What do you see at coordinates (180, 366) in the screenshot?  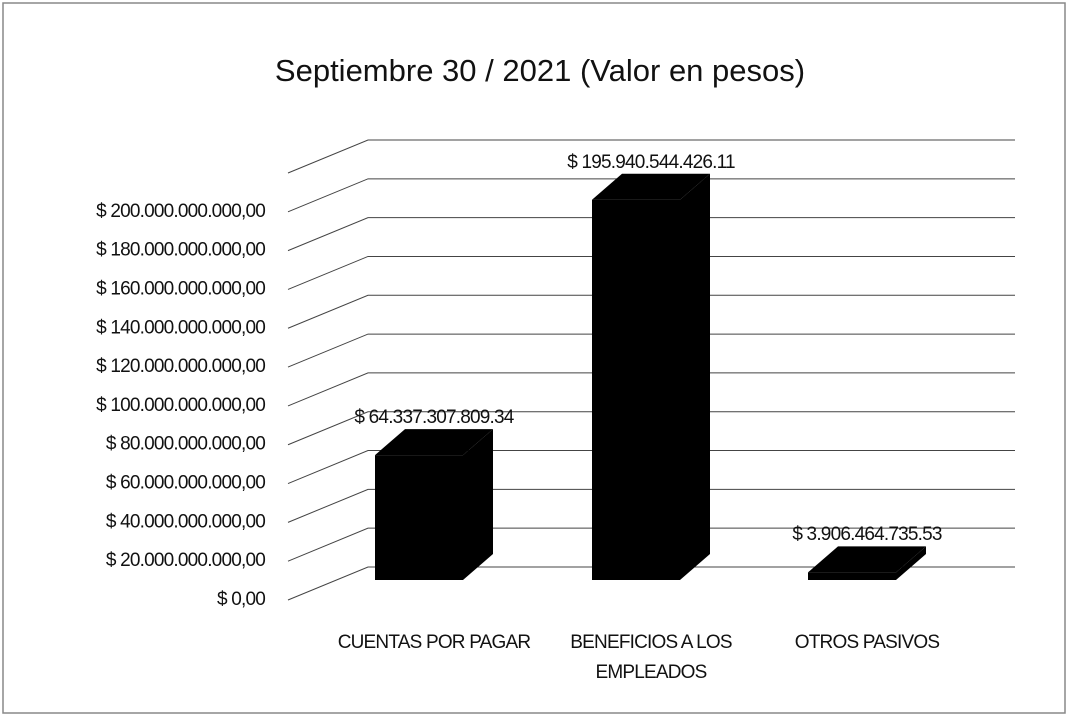 I see `y-tick-label: $ 120.000.000.000,00` at bounding box center [180, 366].